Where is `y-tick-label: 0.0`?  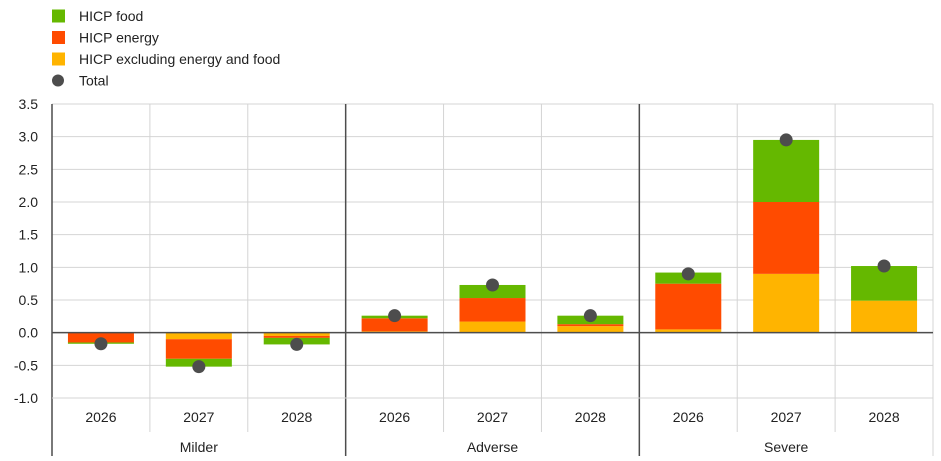
y-tick-label: 0.0 is located at coordinates (29, 333).